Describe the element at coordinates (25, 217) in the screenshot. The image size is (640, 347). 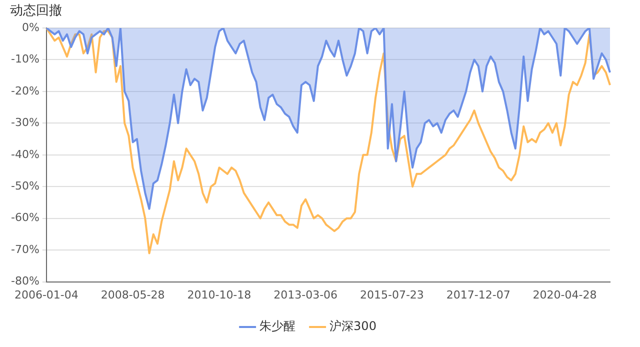
I see `y-tick-label: -60%` at that location.